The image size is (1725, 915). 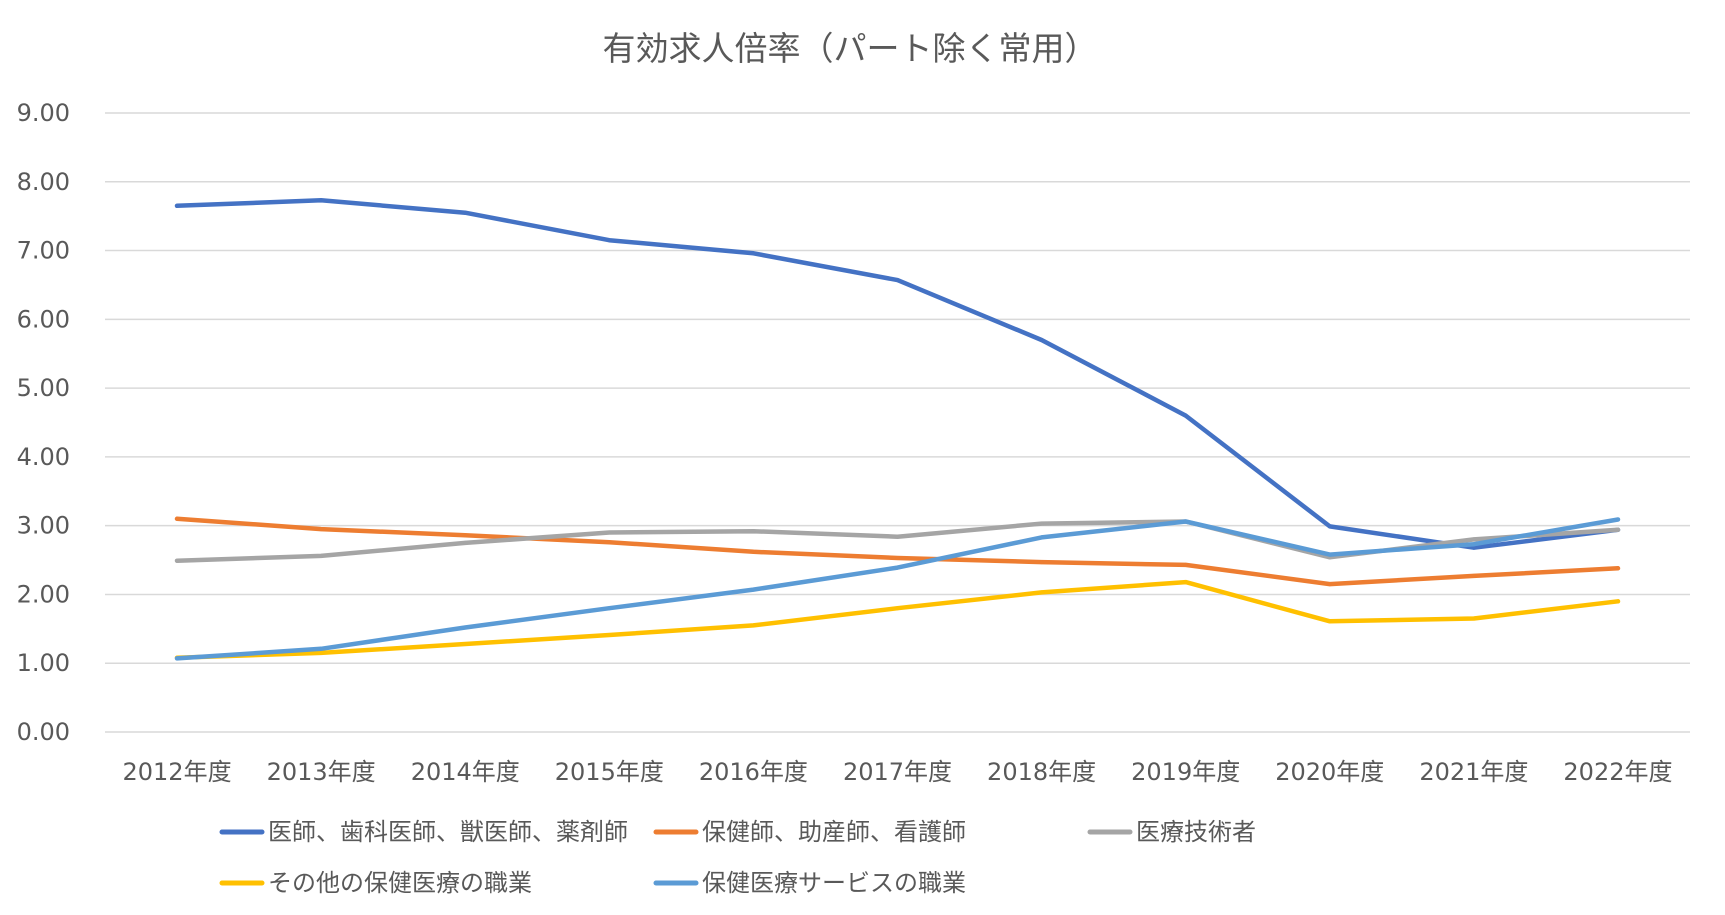 I want to click on legend-item: 医師、歯科医師、獣医師、薬剤師, so click(x=423, y=832).